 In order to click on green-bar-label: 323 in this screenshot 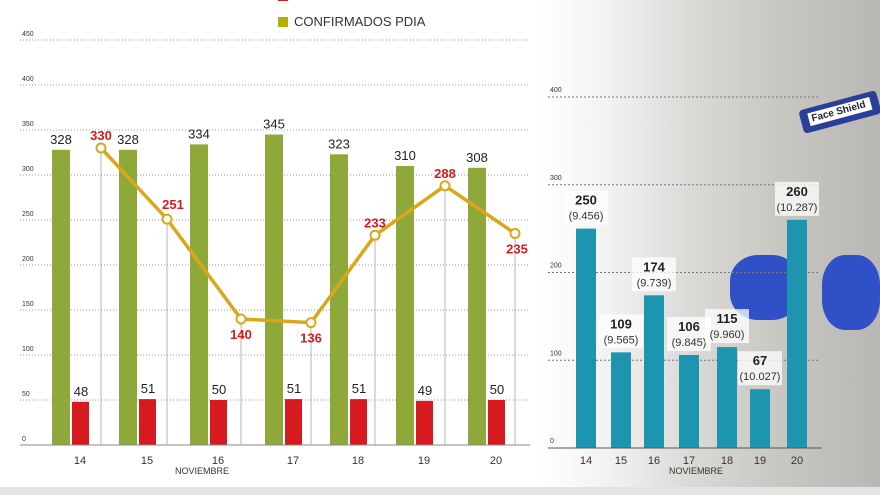, I will do `click(339, 143)`.